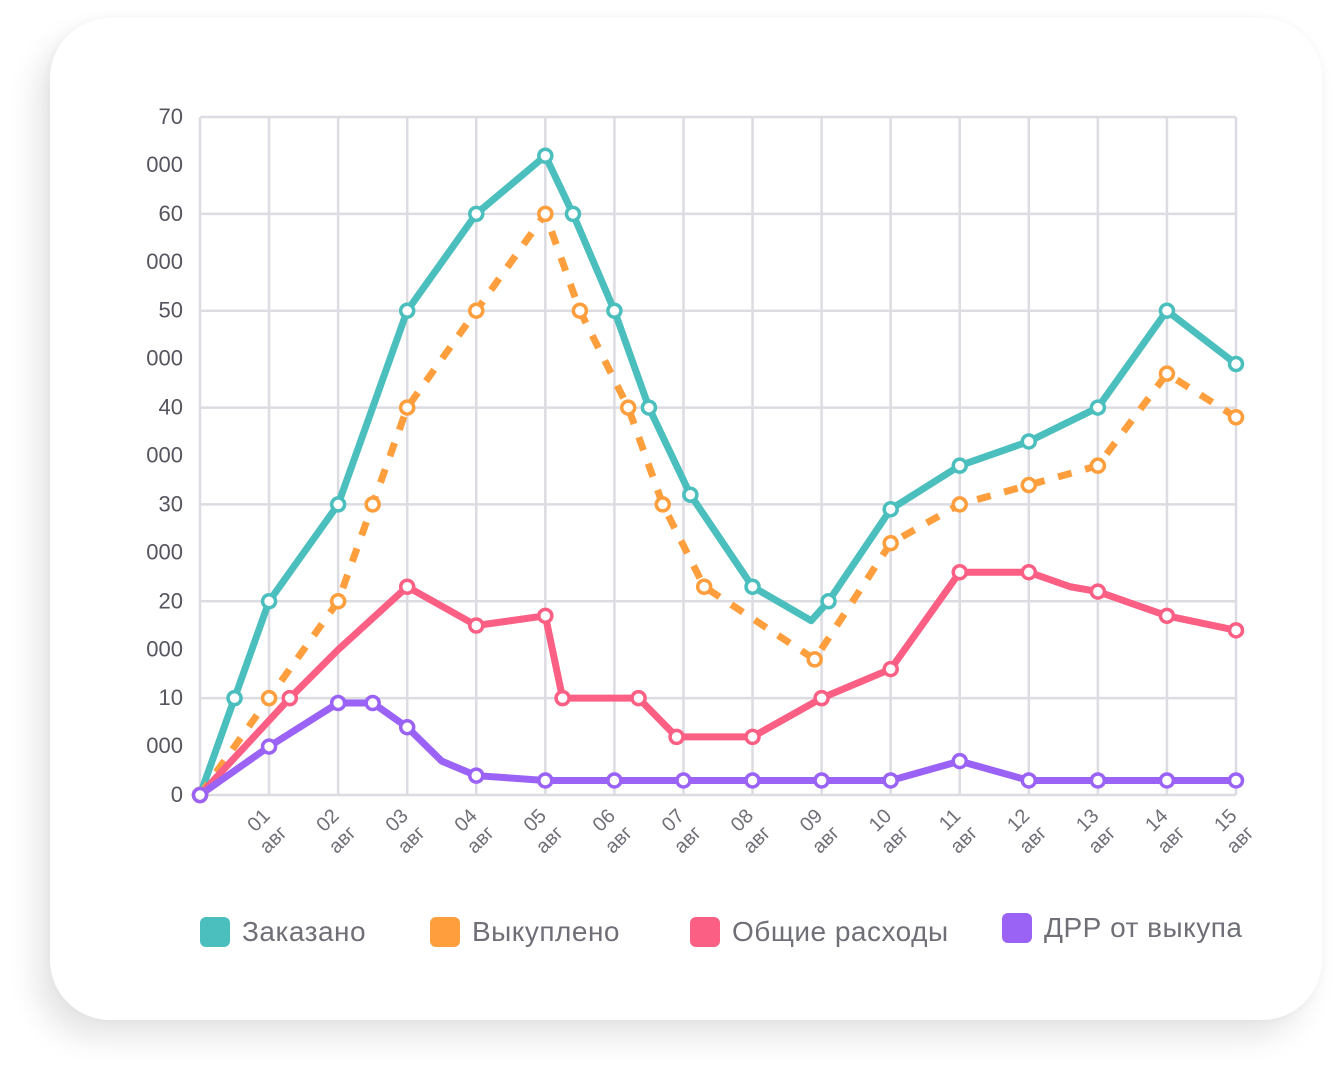 The width and height of the screenshot is (1340, 1073). Describe the element at coordinates (171, 116) in the screenshot. I see `y-tick-label-line: 70` at that location.